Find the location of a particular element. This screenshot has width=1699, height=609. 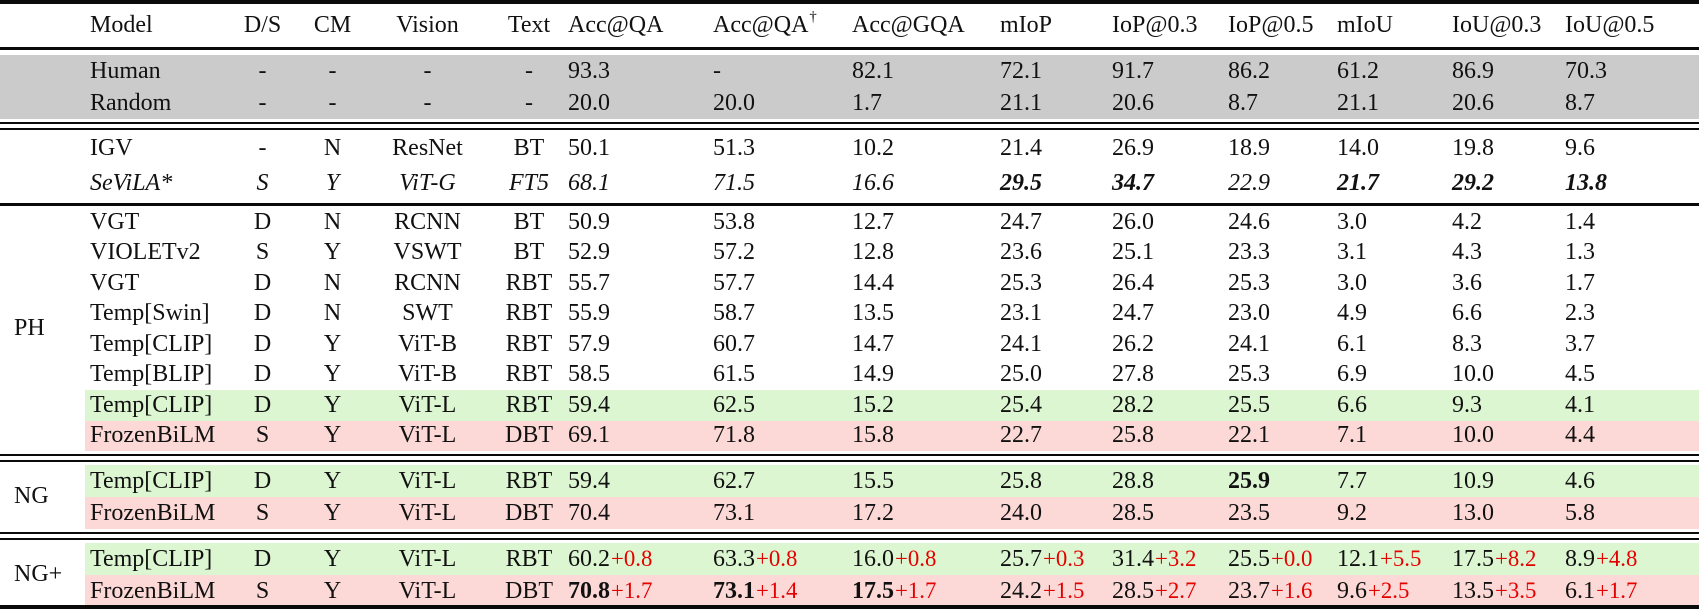

table-cell: 15.5 is located at coordinates (926, 481).